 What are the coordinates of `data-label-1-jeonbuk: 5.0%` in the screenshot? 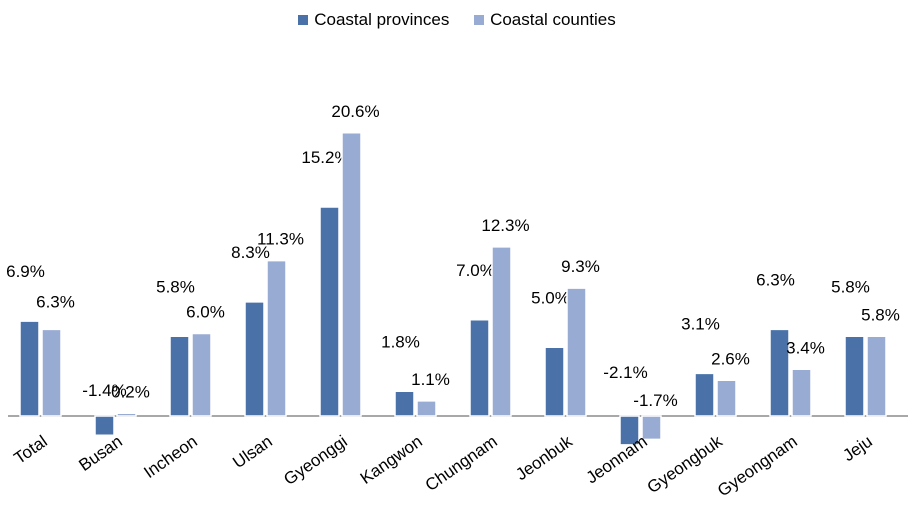 It's located at (550, 297).